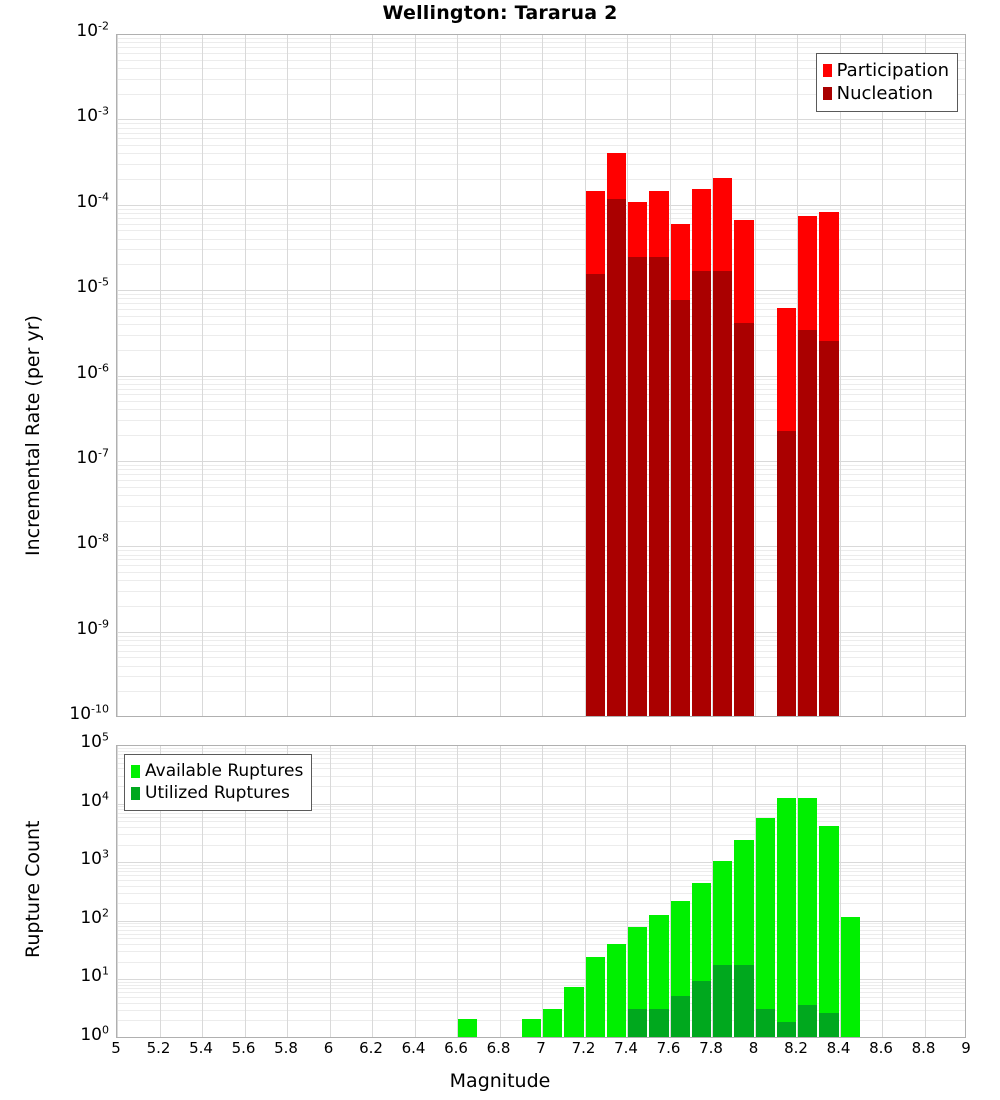  What do you see at coordinates (286, 1048) in the screenshot?
I see `x-axis-tick-label: 5.8` at bounding box center [286, 1048].